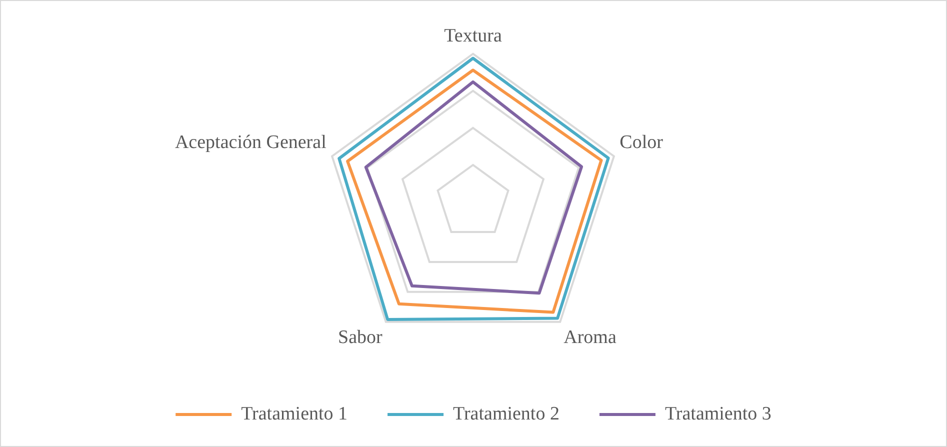 The height and width of the screenshot is (447, 947). I want to click on spoke-label: Sabor, so click(361, 337).